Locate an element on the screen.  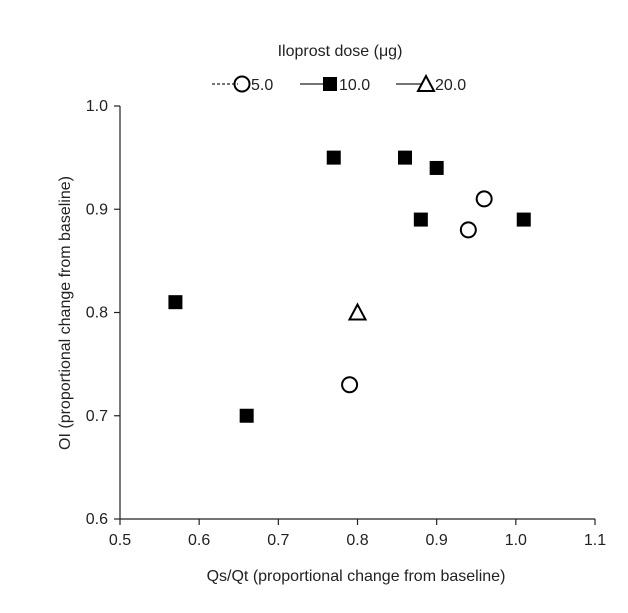
y-axis-label: OI (proportional change from baseline) is located at coordinates (65, 313).